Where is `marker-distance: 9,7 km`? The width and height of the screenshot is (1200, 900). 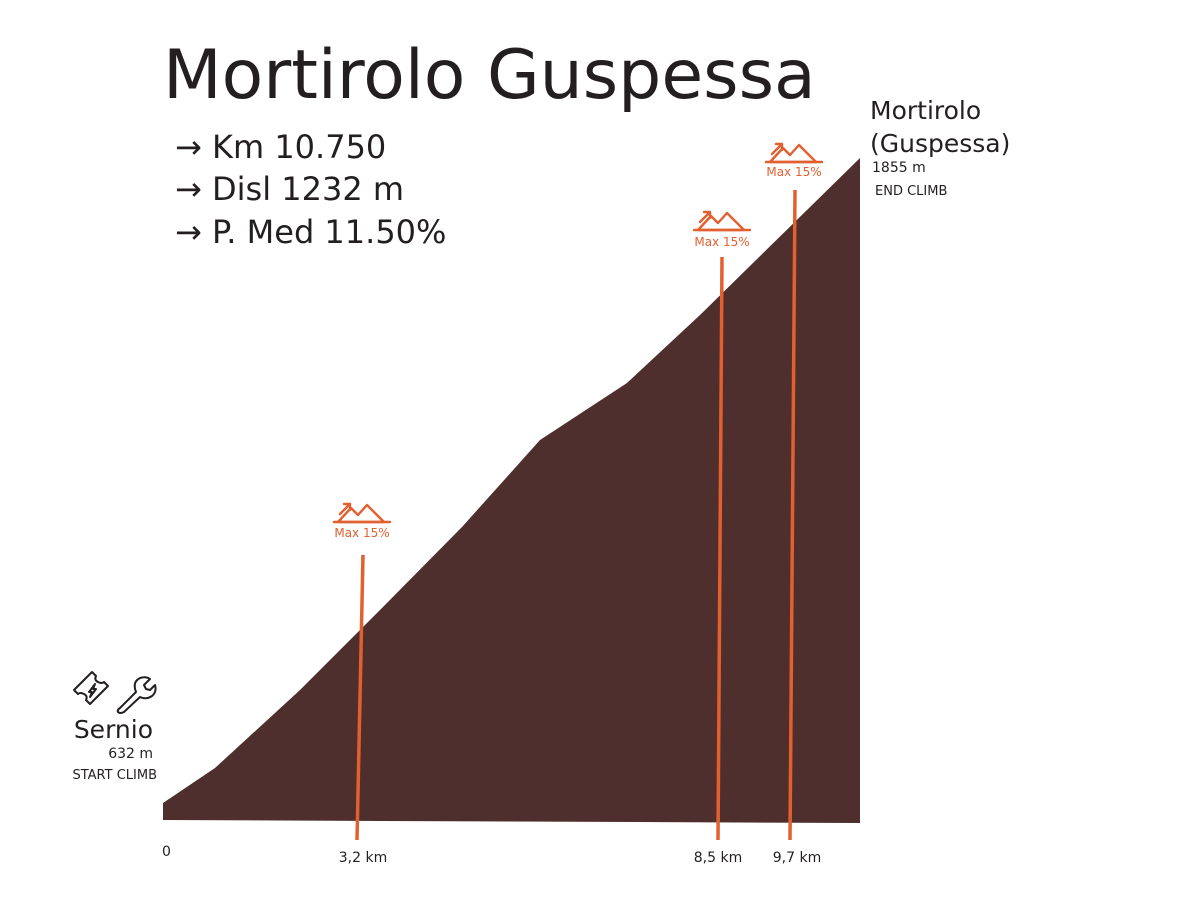 marker-distance: 9,7 km is located at coordinates (797, 858).